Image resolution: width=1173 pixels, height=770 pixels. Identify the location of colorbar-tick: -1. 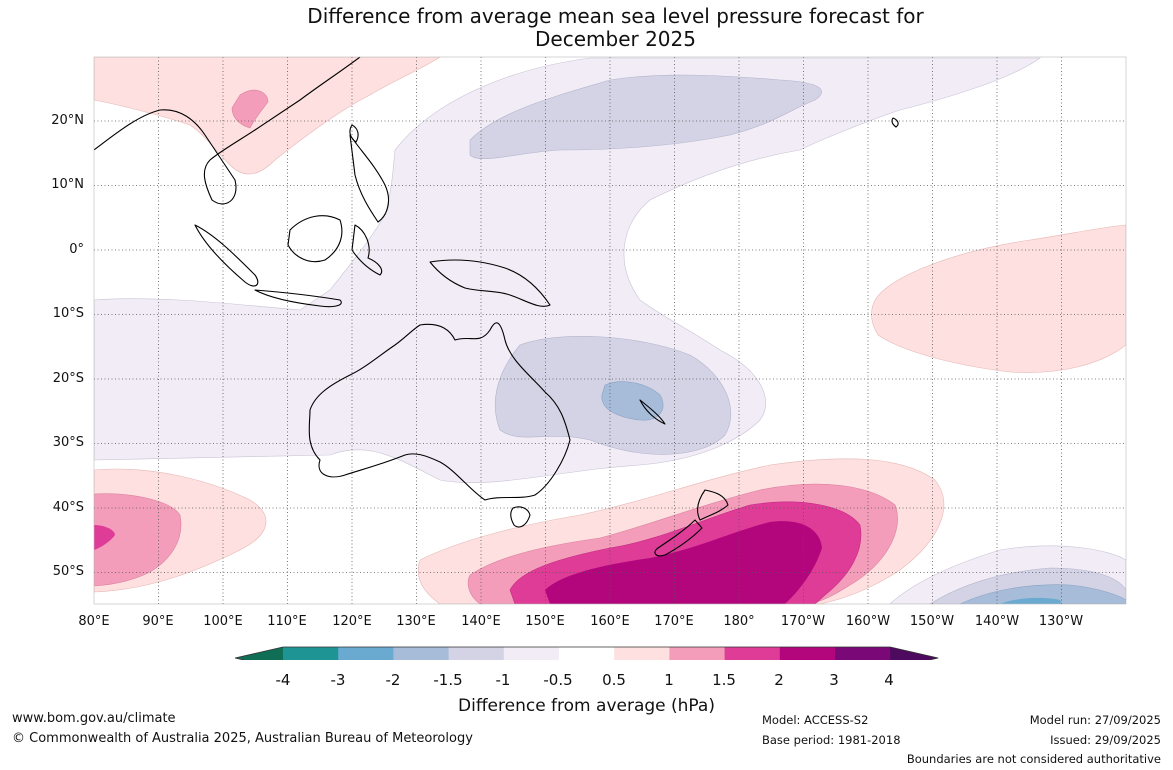
(503, 680).